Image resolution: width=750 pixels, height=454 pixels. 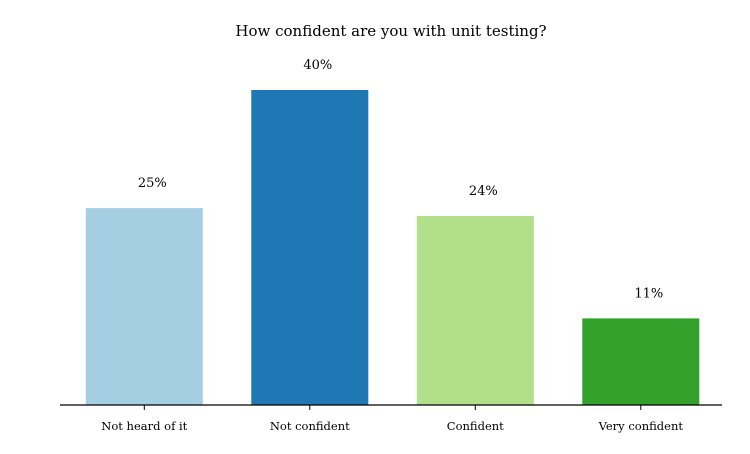 I want to click on data-label-3: 11%, so click(x=648, y=293).